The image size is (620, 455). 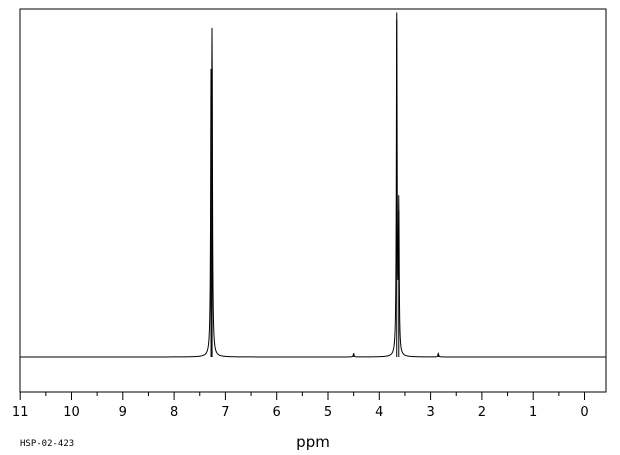 I want to click on x-tick-label: 2, so click(x=482, y=412).